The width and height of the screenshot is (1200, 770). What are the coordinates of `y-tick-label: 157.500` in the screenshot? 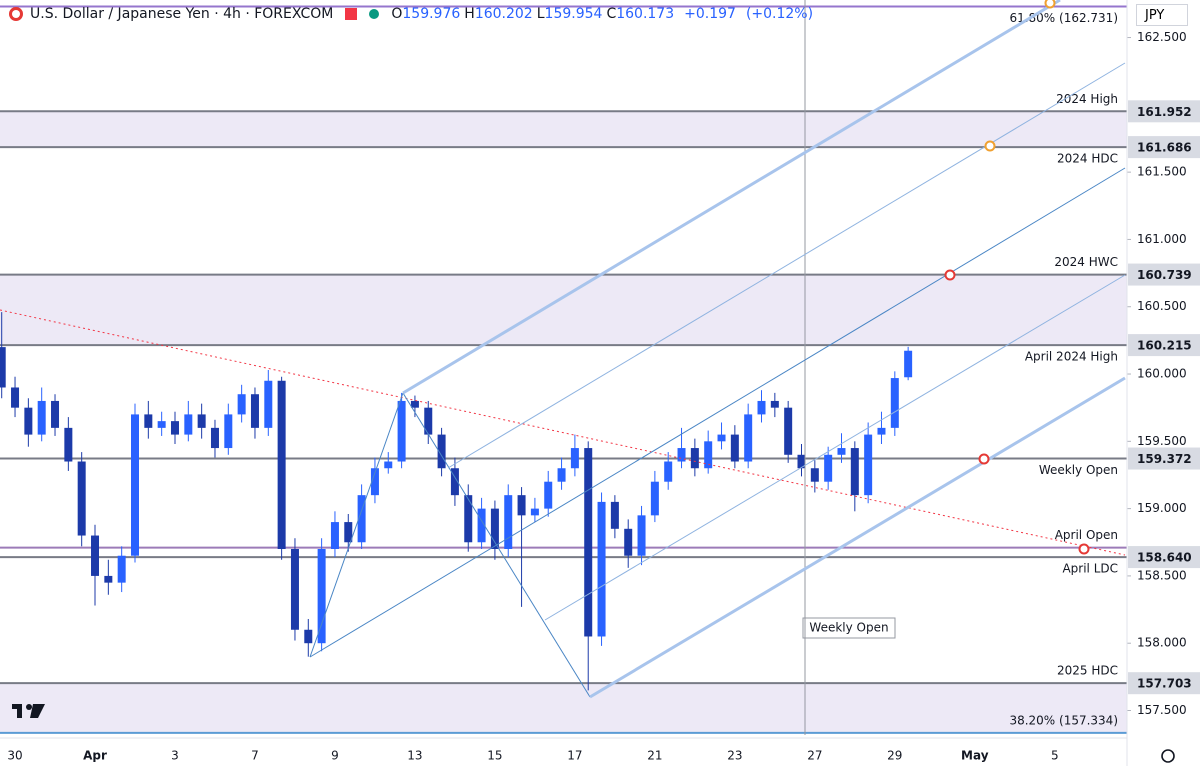 It's located at (1162, 710).